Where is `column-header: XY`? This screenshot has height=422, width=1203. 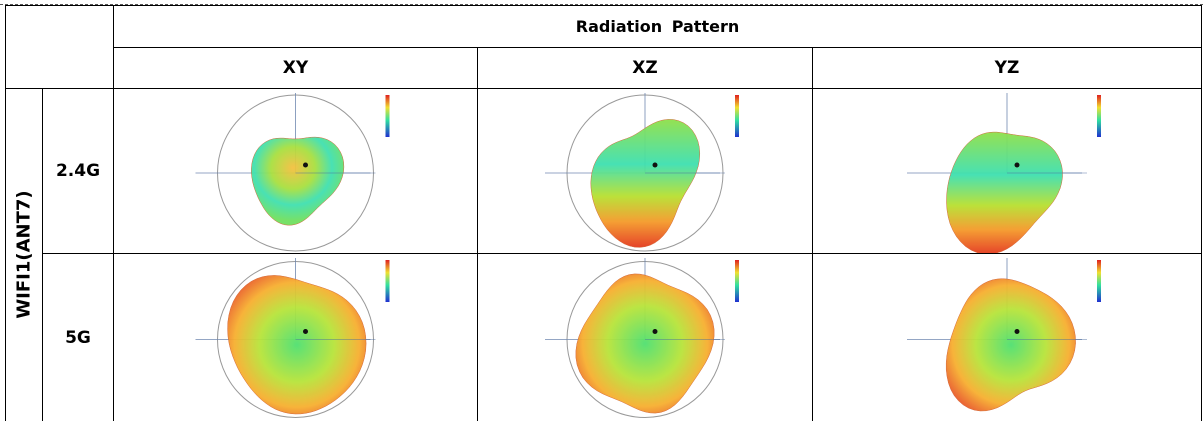 column-header: XY is located at coordinates (295, 68).